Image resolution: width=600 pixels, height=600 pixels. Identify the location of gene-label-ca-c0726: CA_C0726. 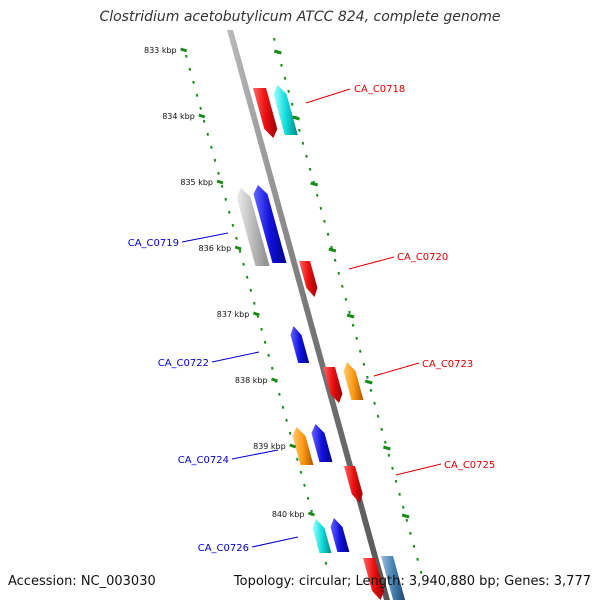
(248, 545).